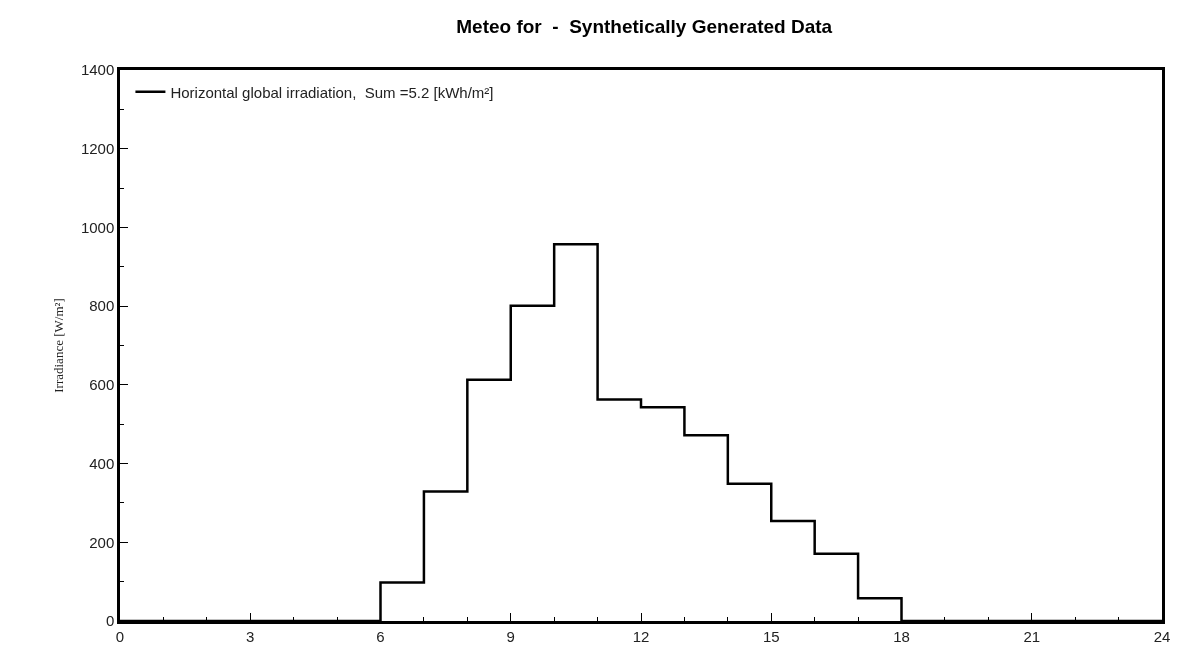  Describe the element at coordinates (380, 636) in the screenshot. I see `x-tick-label: 6` at that location.